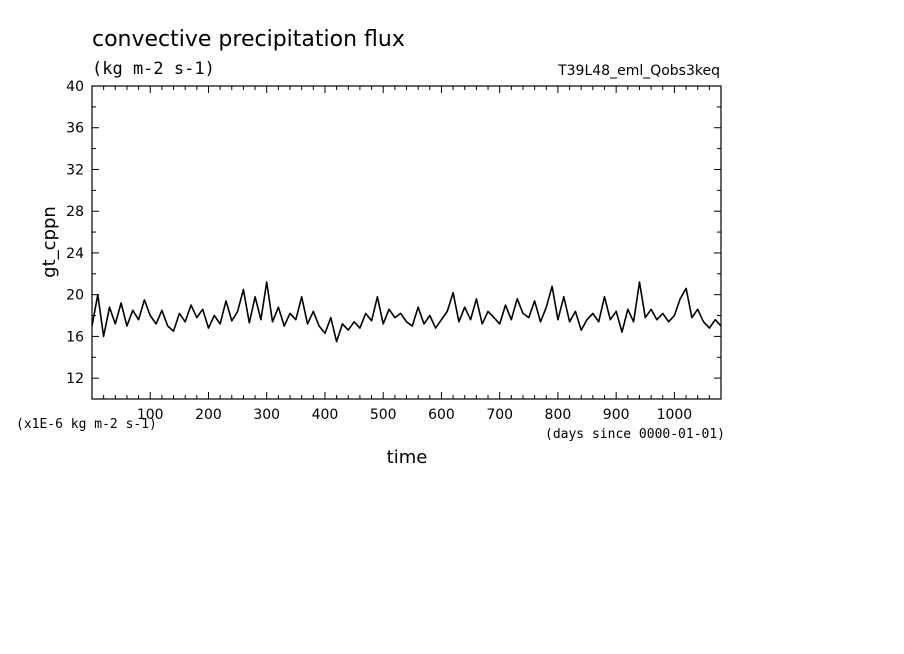  Describe the element at coordinates (75, 170) in the screenshot. I see `y-tick-label: 32` at that location.